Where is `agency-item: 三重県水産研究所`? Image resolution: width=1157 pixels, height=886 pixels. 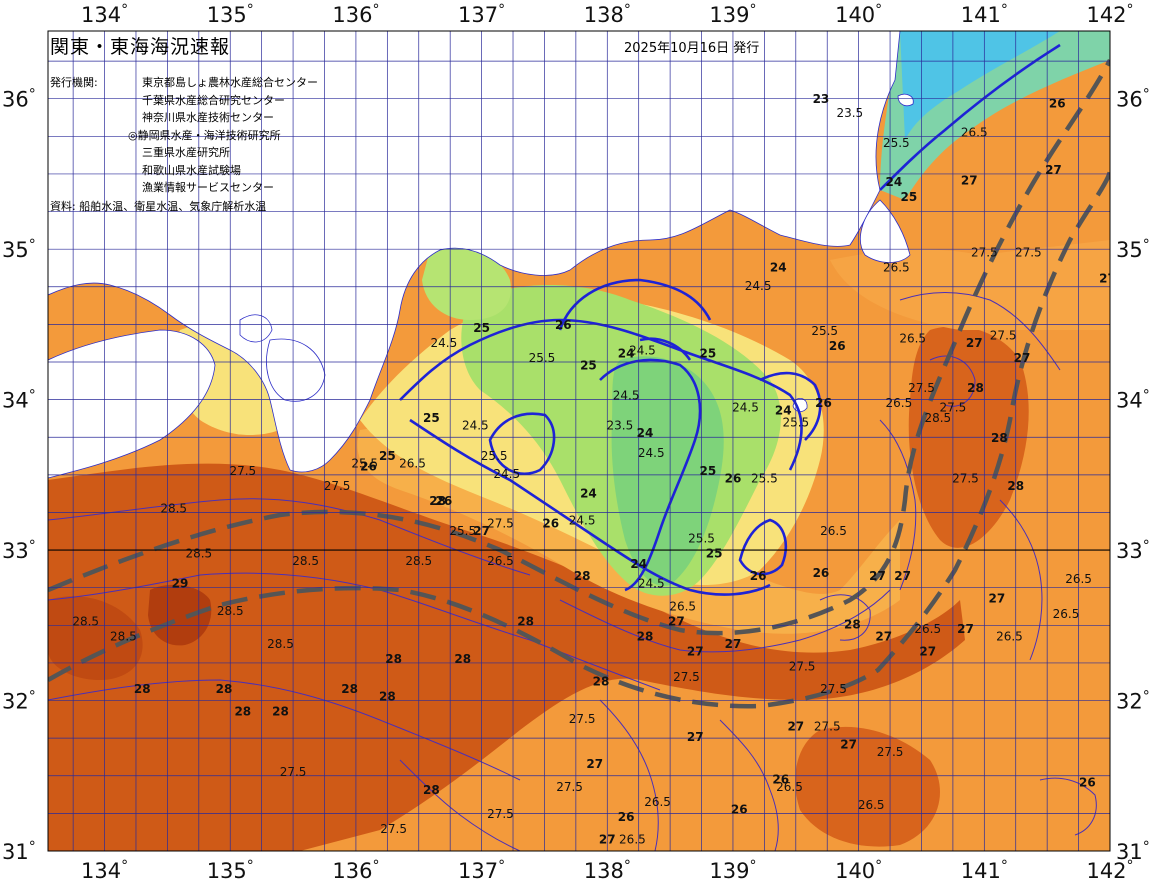 agency-item: 三重県水産研究所 is located at coordinates (186, 152).